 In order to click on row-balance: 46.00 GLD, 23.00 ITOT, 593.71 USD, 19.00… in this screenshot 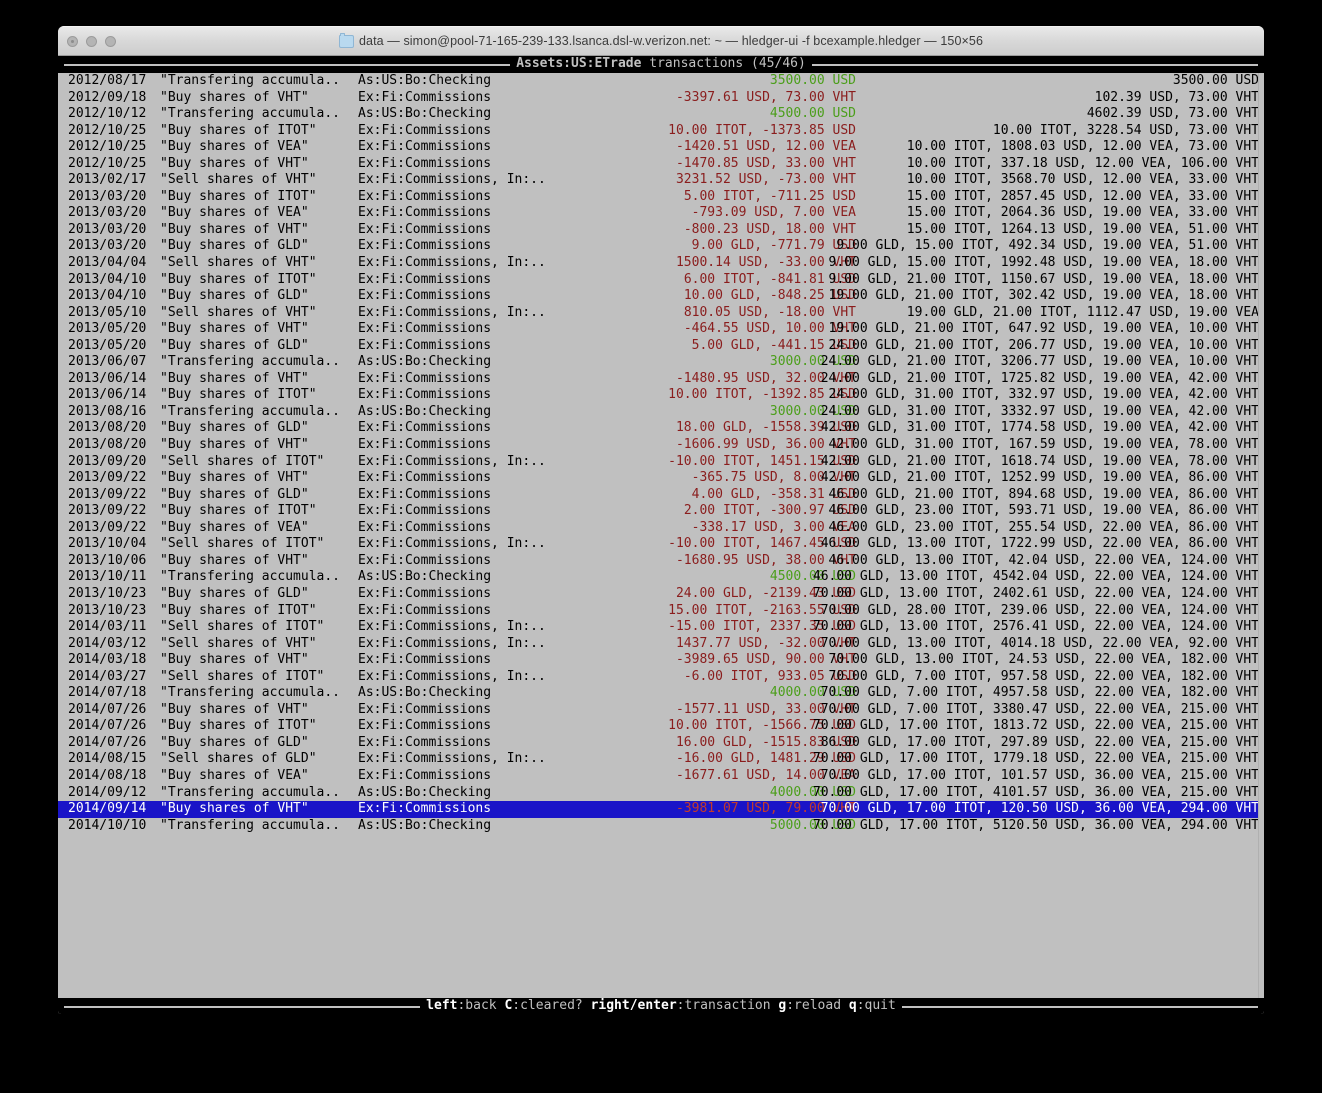, I will do `click(1043, 511)`.